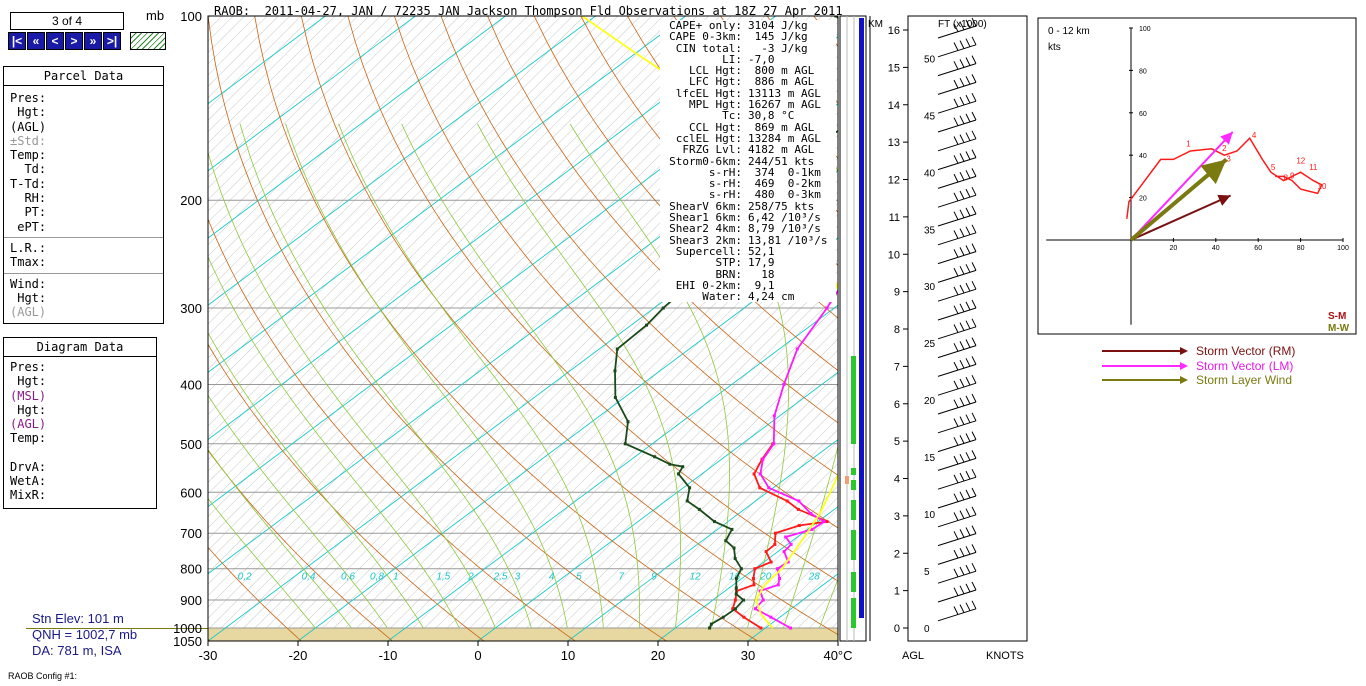  I want to click on hodo-km-label: 3, so click(1228, 159).